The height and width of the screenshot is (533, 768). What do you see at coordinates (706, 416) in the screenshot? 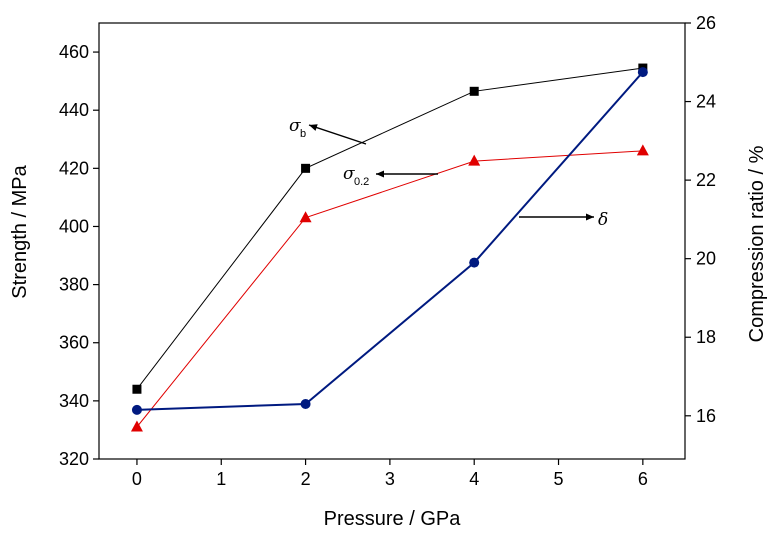
I see `y-right-tick-label: 16` at bounding box center [706, 416].